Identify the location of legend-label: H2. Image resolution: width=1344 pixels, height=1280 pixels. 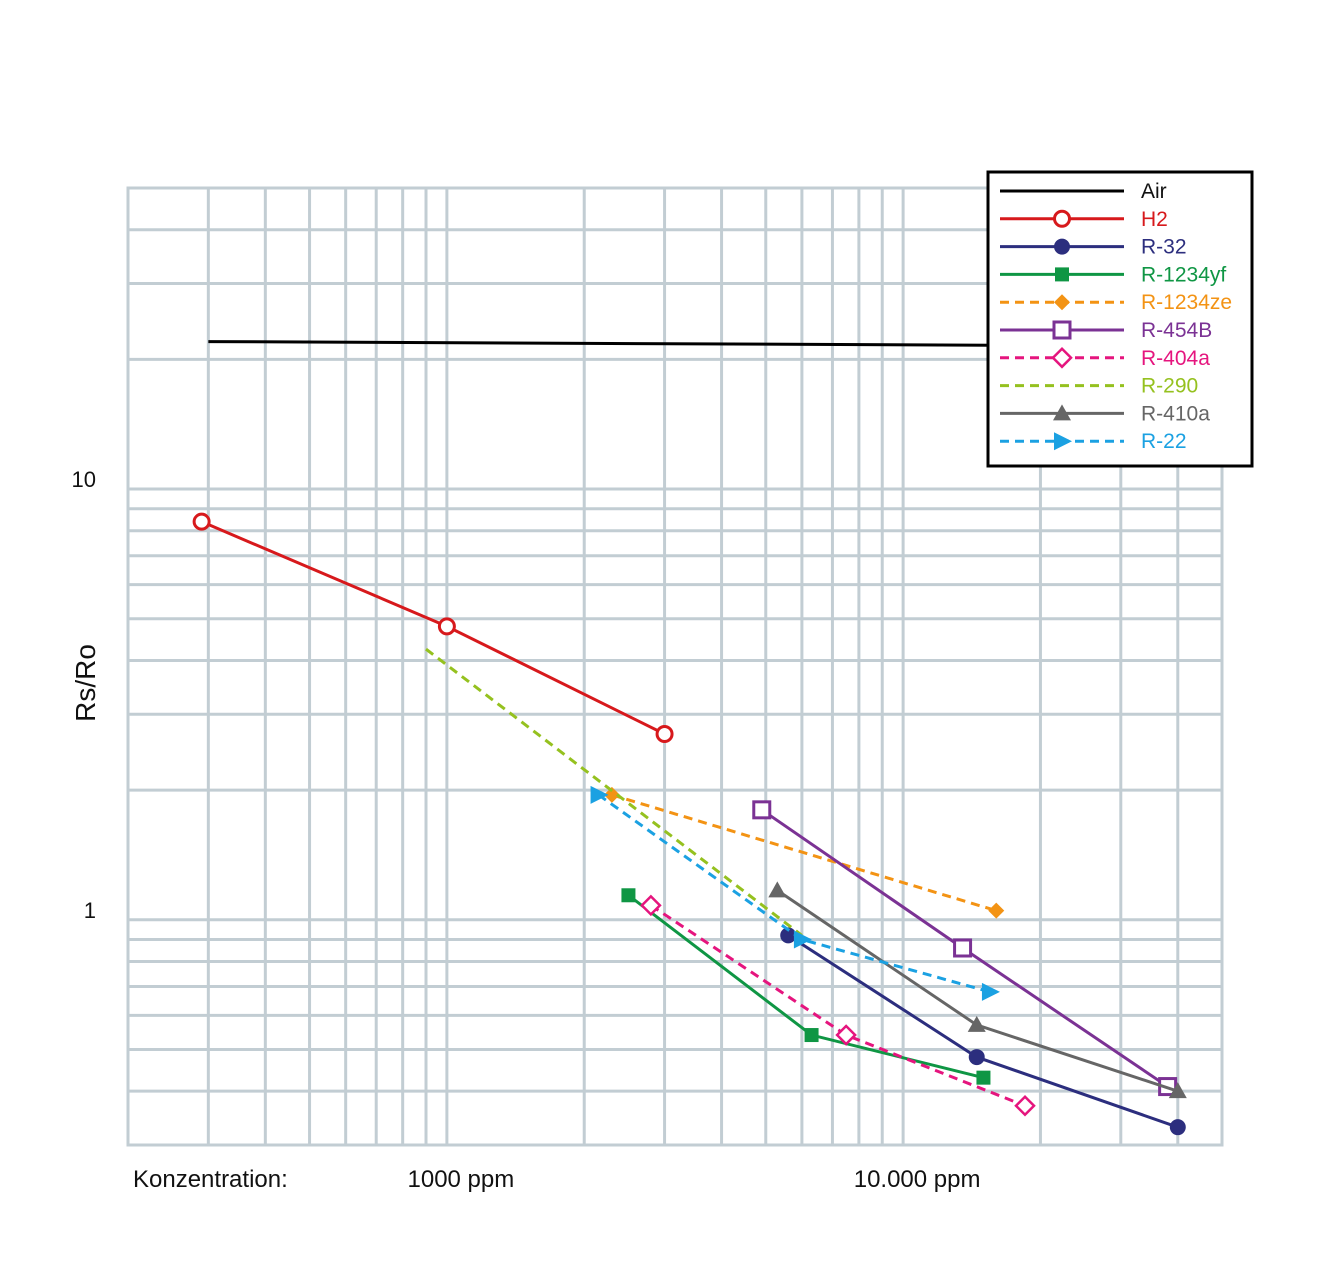
(1154, 219).